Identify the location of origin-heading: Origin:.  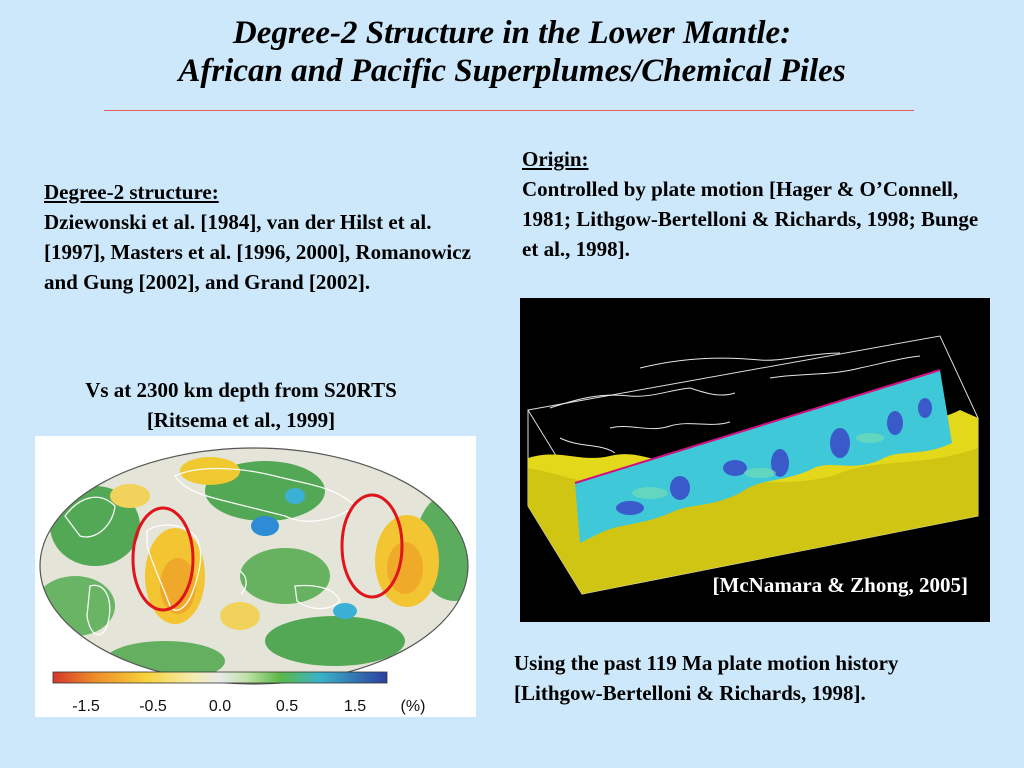
(555, 159).